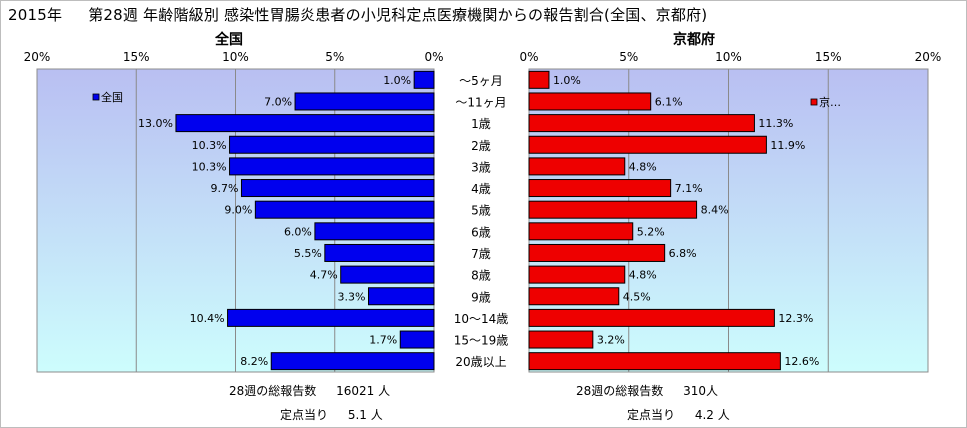 The height and width of the screenshot is (428, 967). What do you see at coordinates (814, 102) in the screenshot?
I see `kyoto-legend-swatch` at bounding box center [814, 102].